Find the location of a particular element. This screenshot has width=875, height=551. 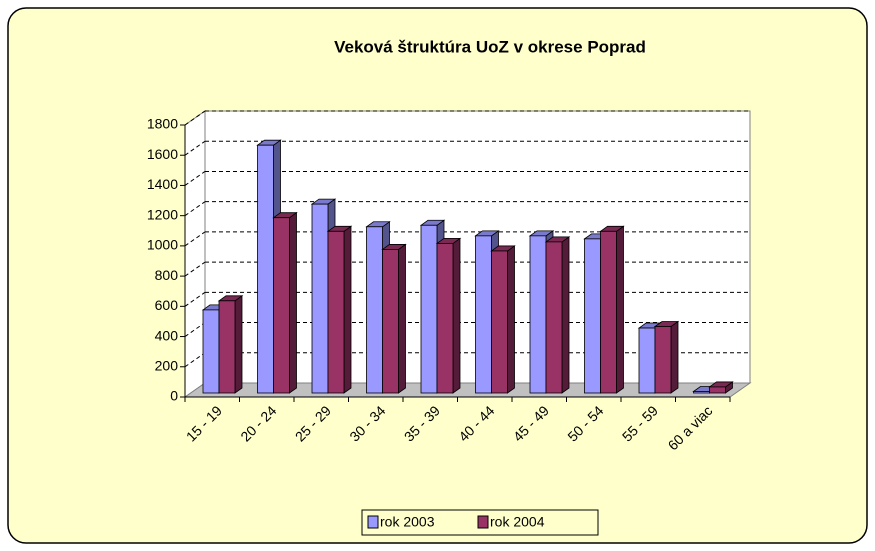

y-tick-label: 0 is located at coordinates (174, 396).